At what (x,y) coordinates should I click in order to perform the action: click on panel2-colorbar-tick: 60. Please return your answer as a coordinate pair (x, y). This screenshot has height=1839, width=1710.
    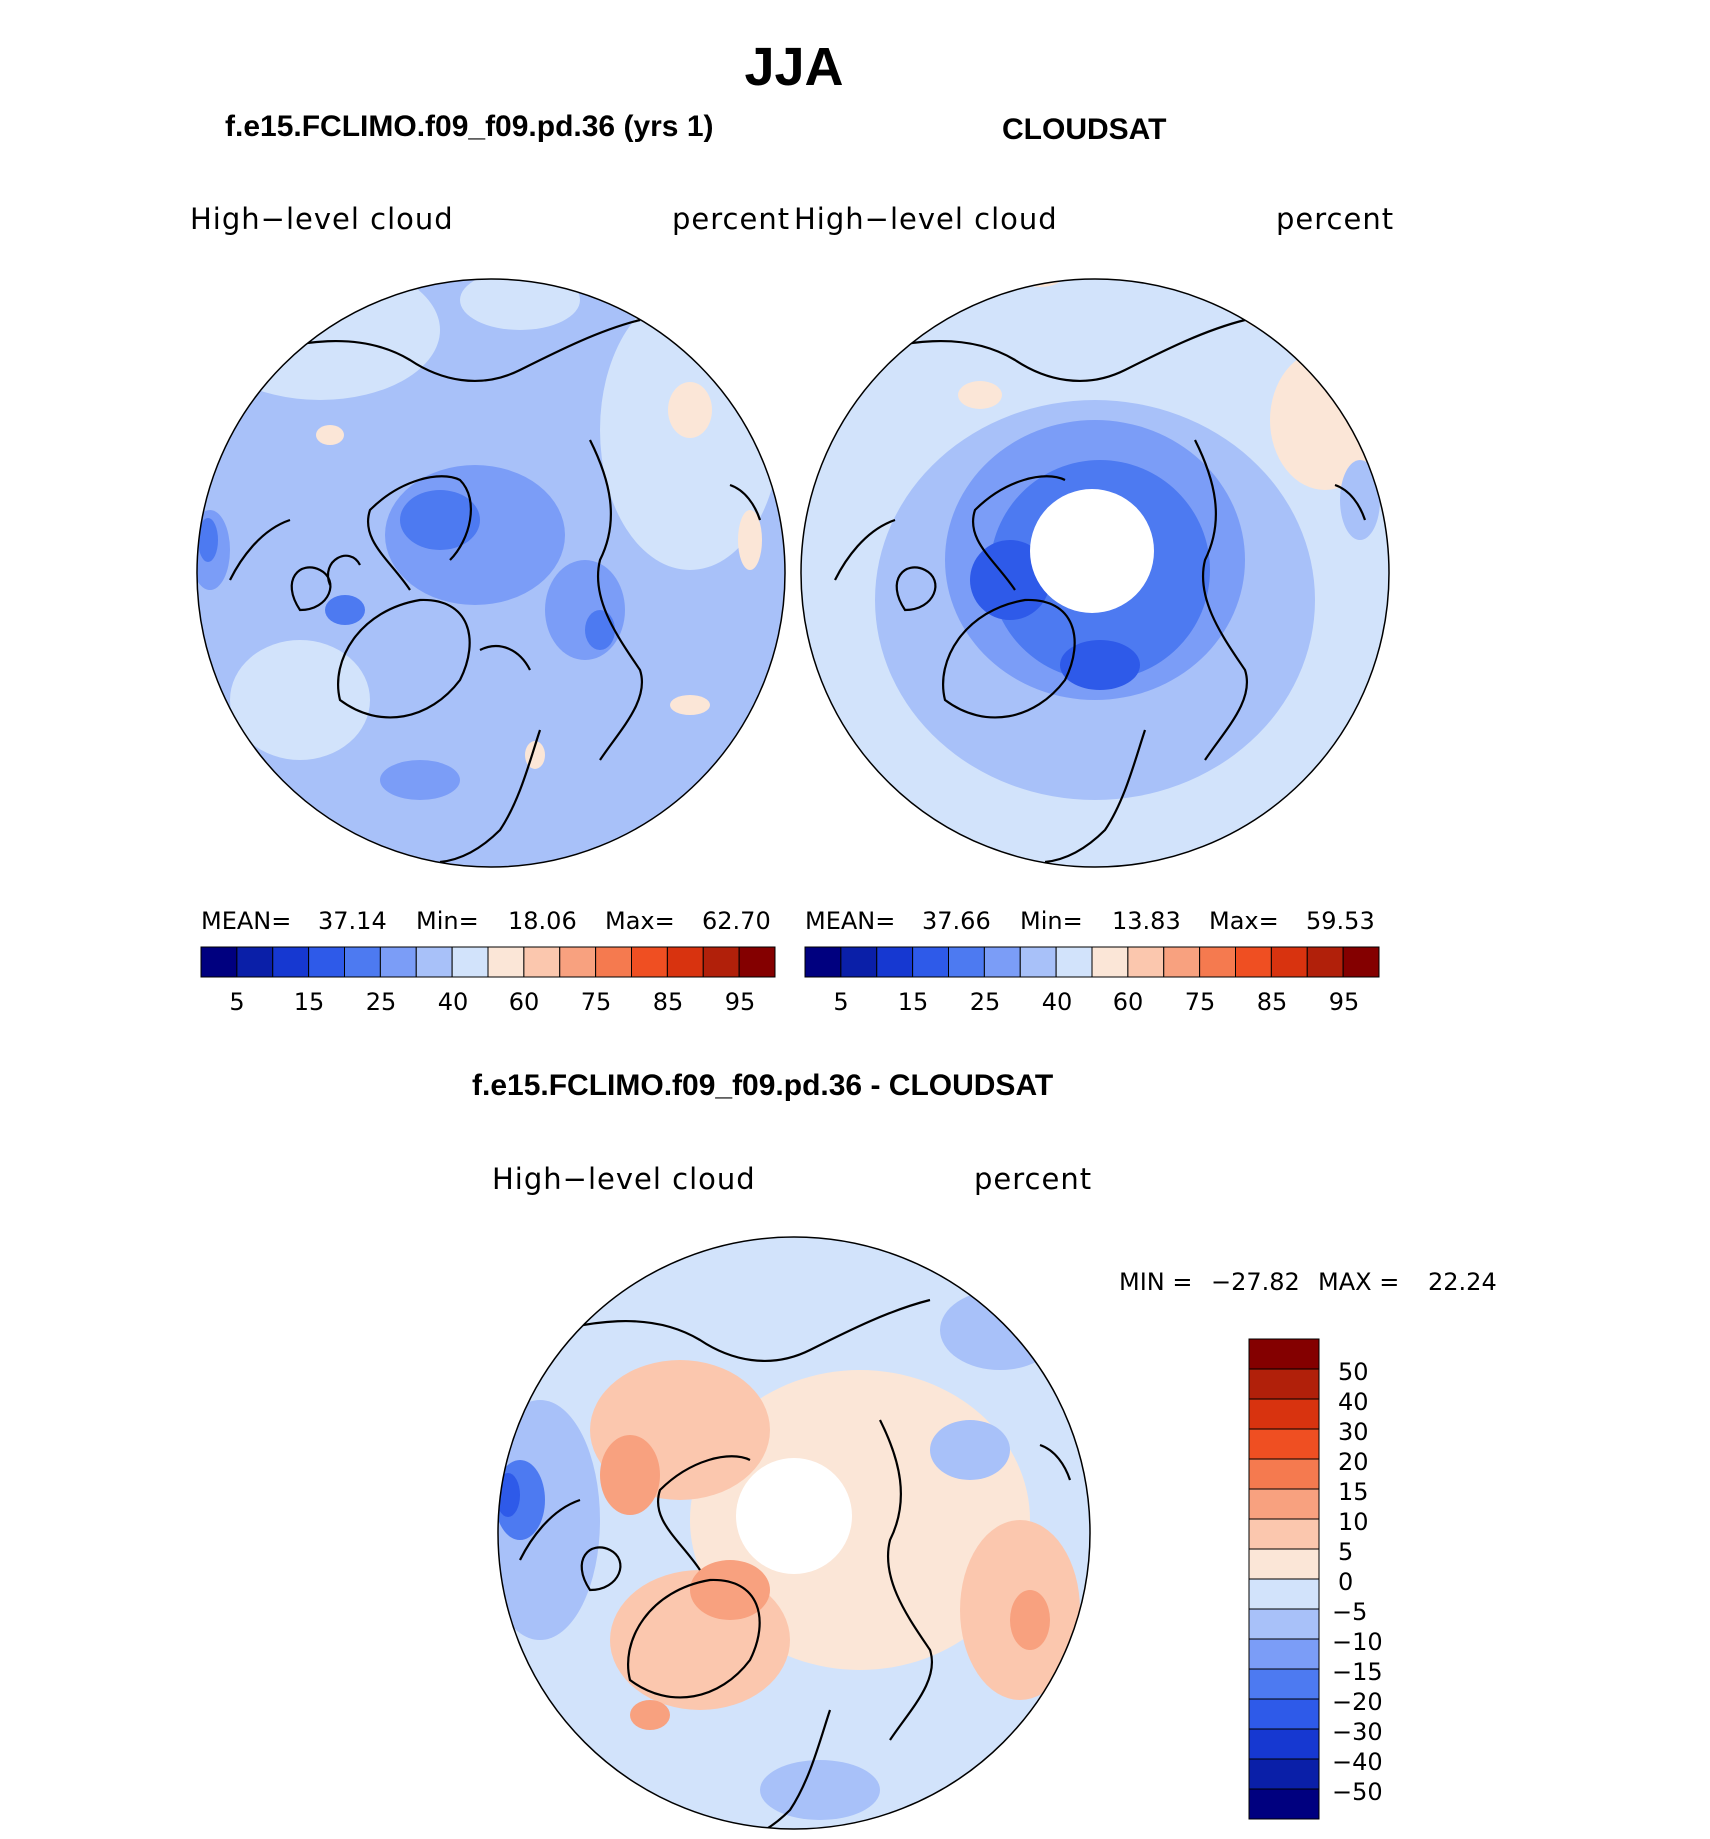
    Looking at the image, I should click on (1128, 1002).